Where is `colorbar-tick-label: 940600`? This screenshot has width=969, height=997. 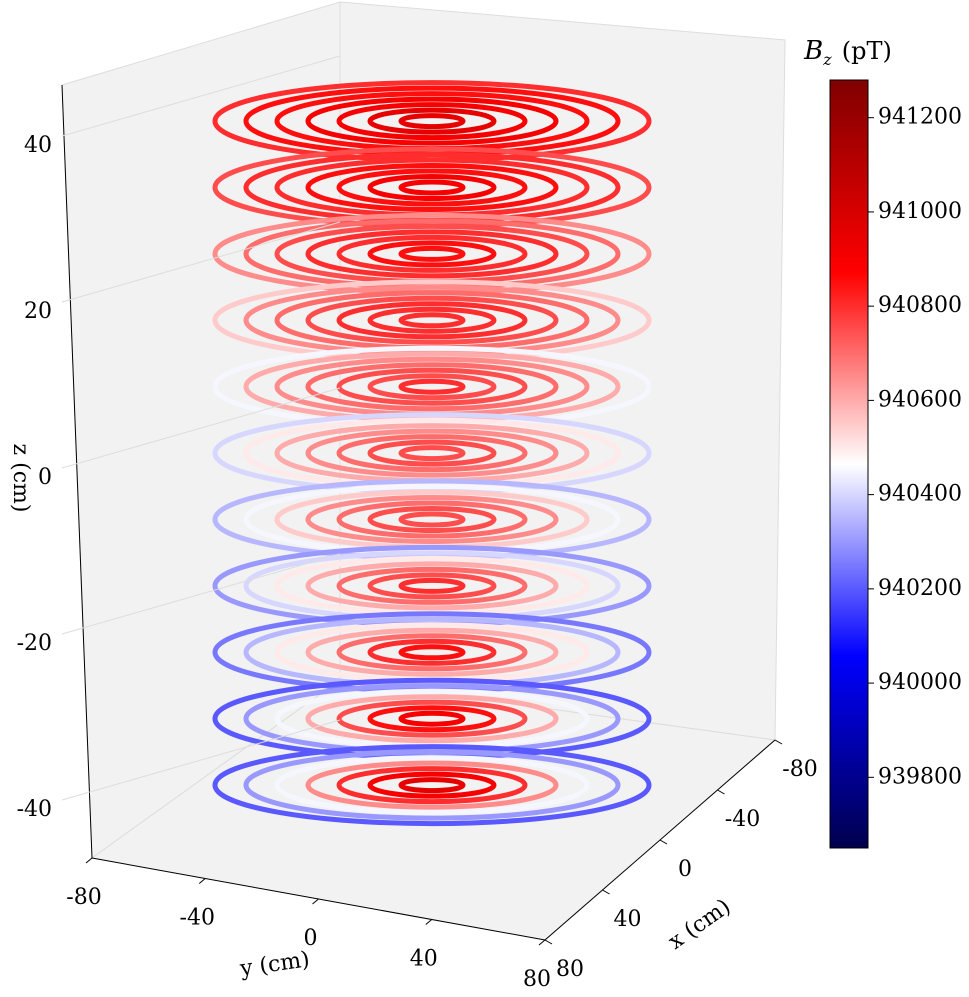
colorbar-tick-label: 940600 is located at coordinates (920, 399).